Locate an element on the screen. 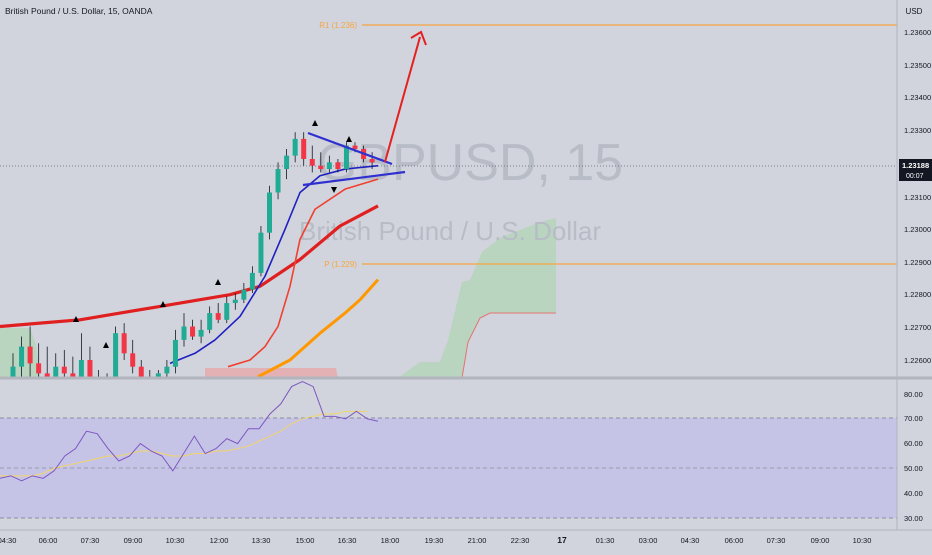  time-tick: 13:30 is located at coordinates (261, 540).